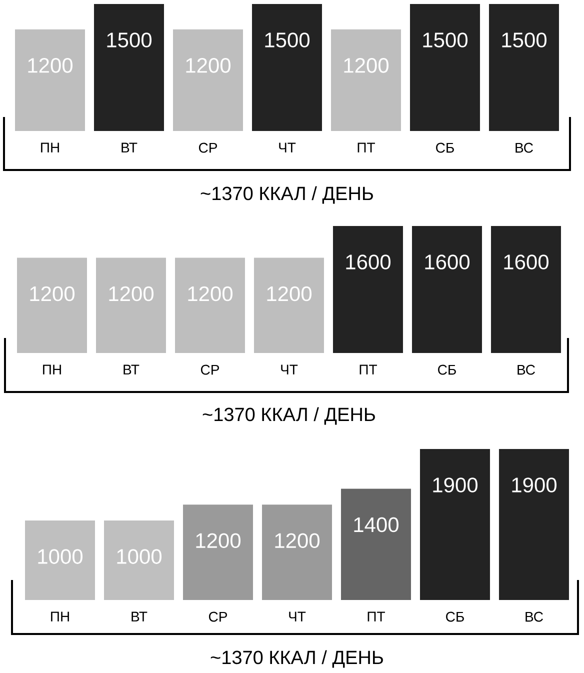 The image size is (584, 673). What do you see at coordinates (376, 524) in the screenshot?
I see `data-label: 1400` at bounding box center [376, 524].